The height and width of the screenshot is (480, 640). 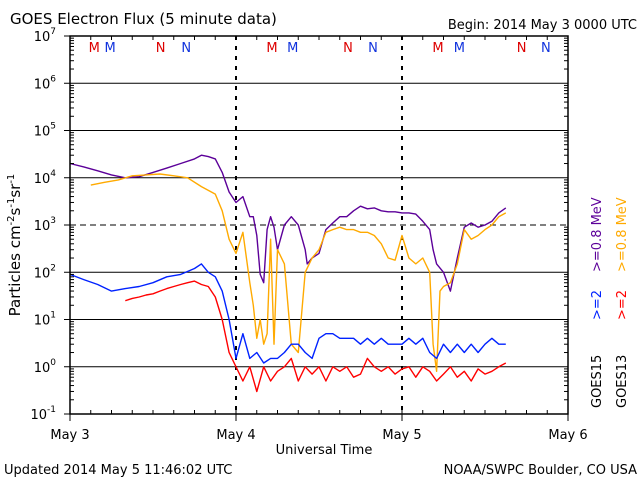 I want to click on legend-name-goes15: GOES15, so click(x=597, y=381).